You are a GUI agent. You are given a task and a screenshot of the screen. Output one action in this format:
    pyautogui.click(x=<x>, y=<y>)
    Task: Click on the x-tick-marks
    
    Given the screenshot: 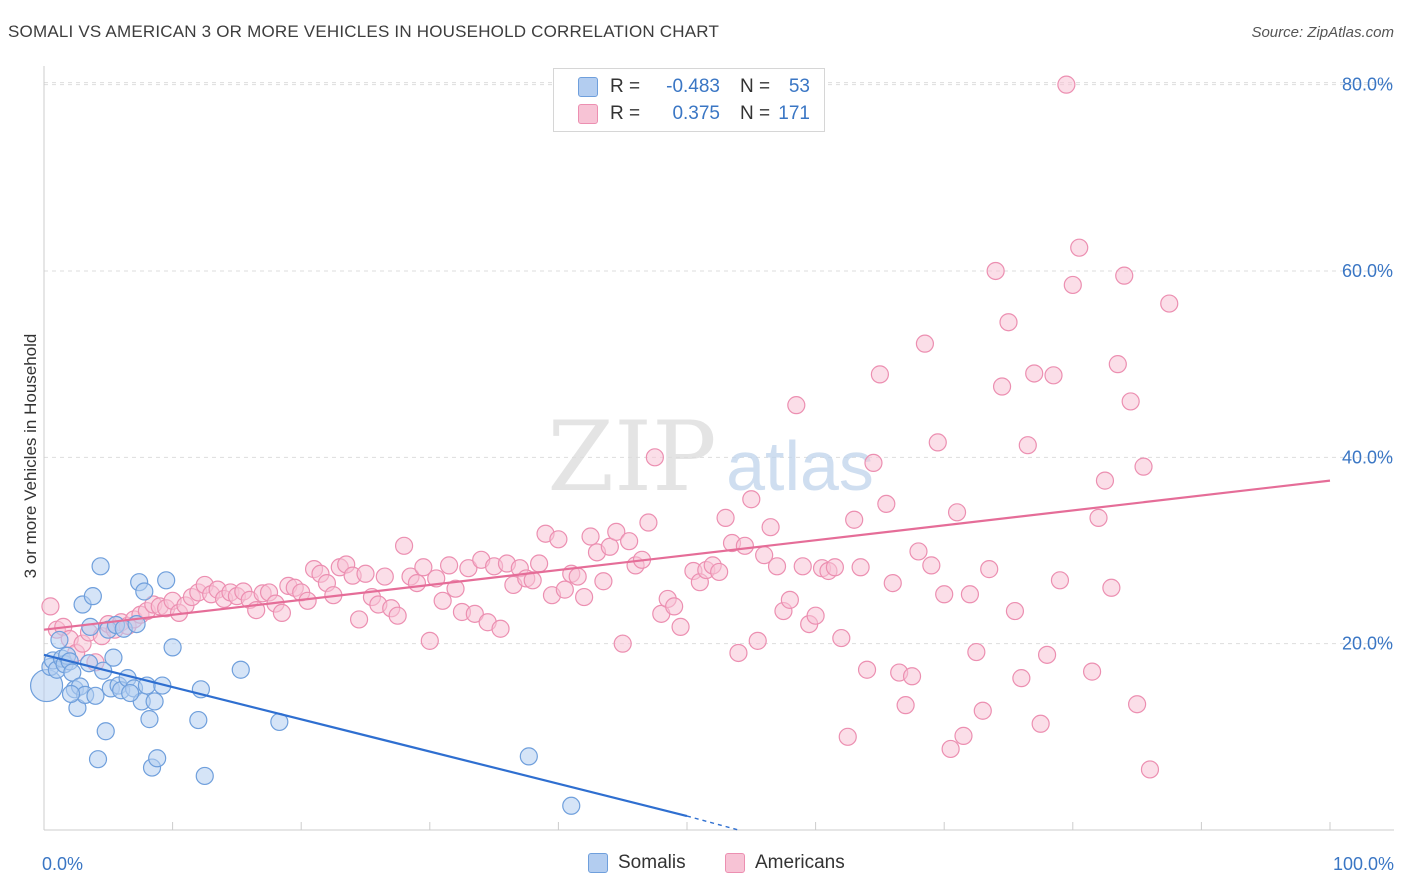 What is the action you would take?
    pyautogui.click(x=751, y=826)
    